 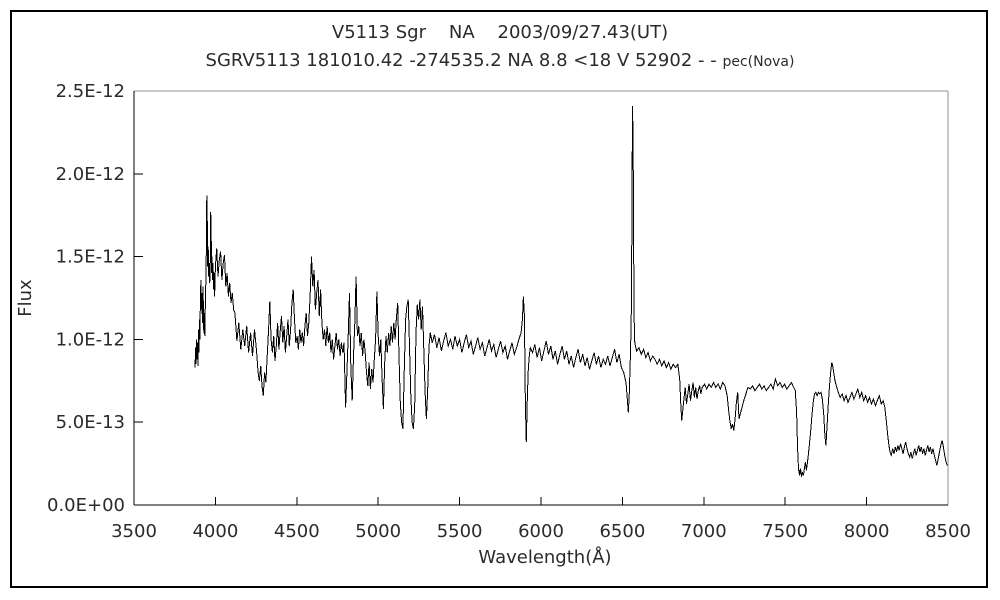 What do you see at coordinates (948, 531) in the screenshot?
I see `x-tick-label: 8500` at bounding box center [948, 531].